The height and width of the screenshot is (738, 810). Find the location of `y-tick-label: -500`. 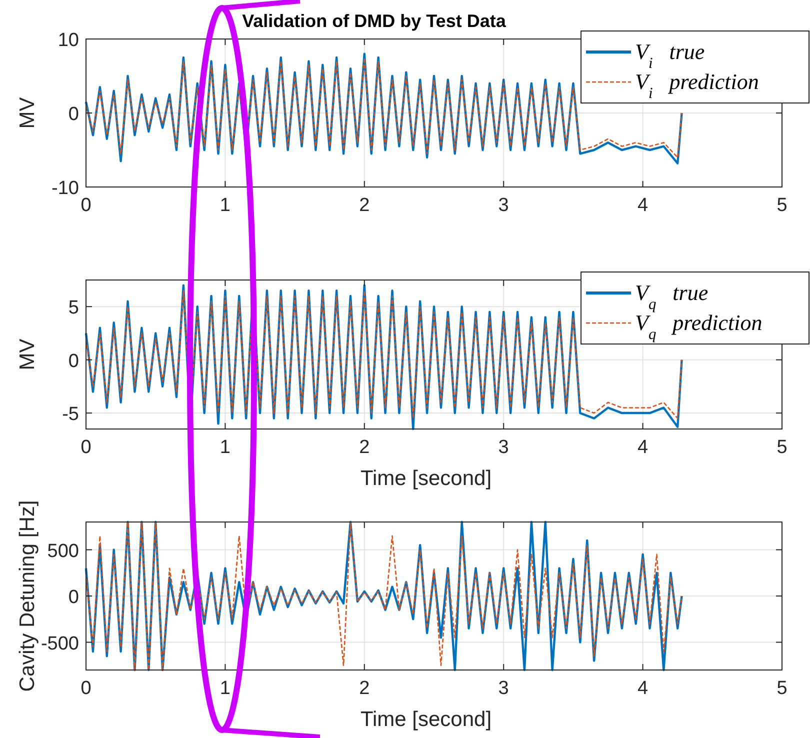

y-tick-label: -500 is located at coordinates (59, 643).